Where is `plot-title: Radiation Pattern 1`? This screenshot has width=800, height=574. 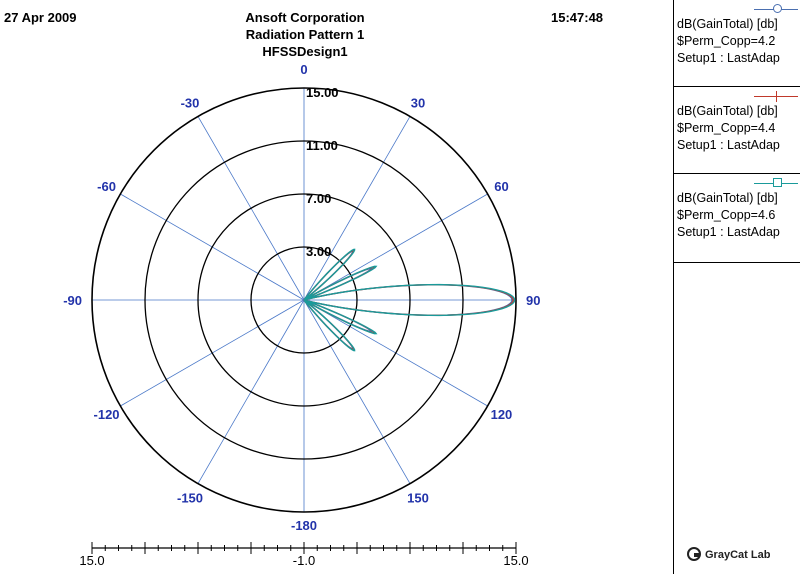 plot-title: Radiation Pattern 1 is located at coordinates (305, 34).